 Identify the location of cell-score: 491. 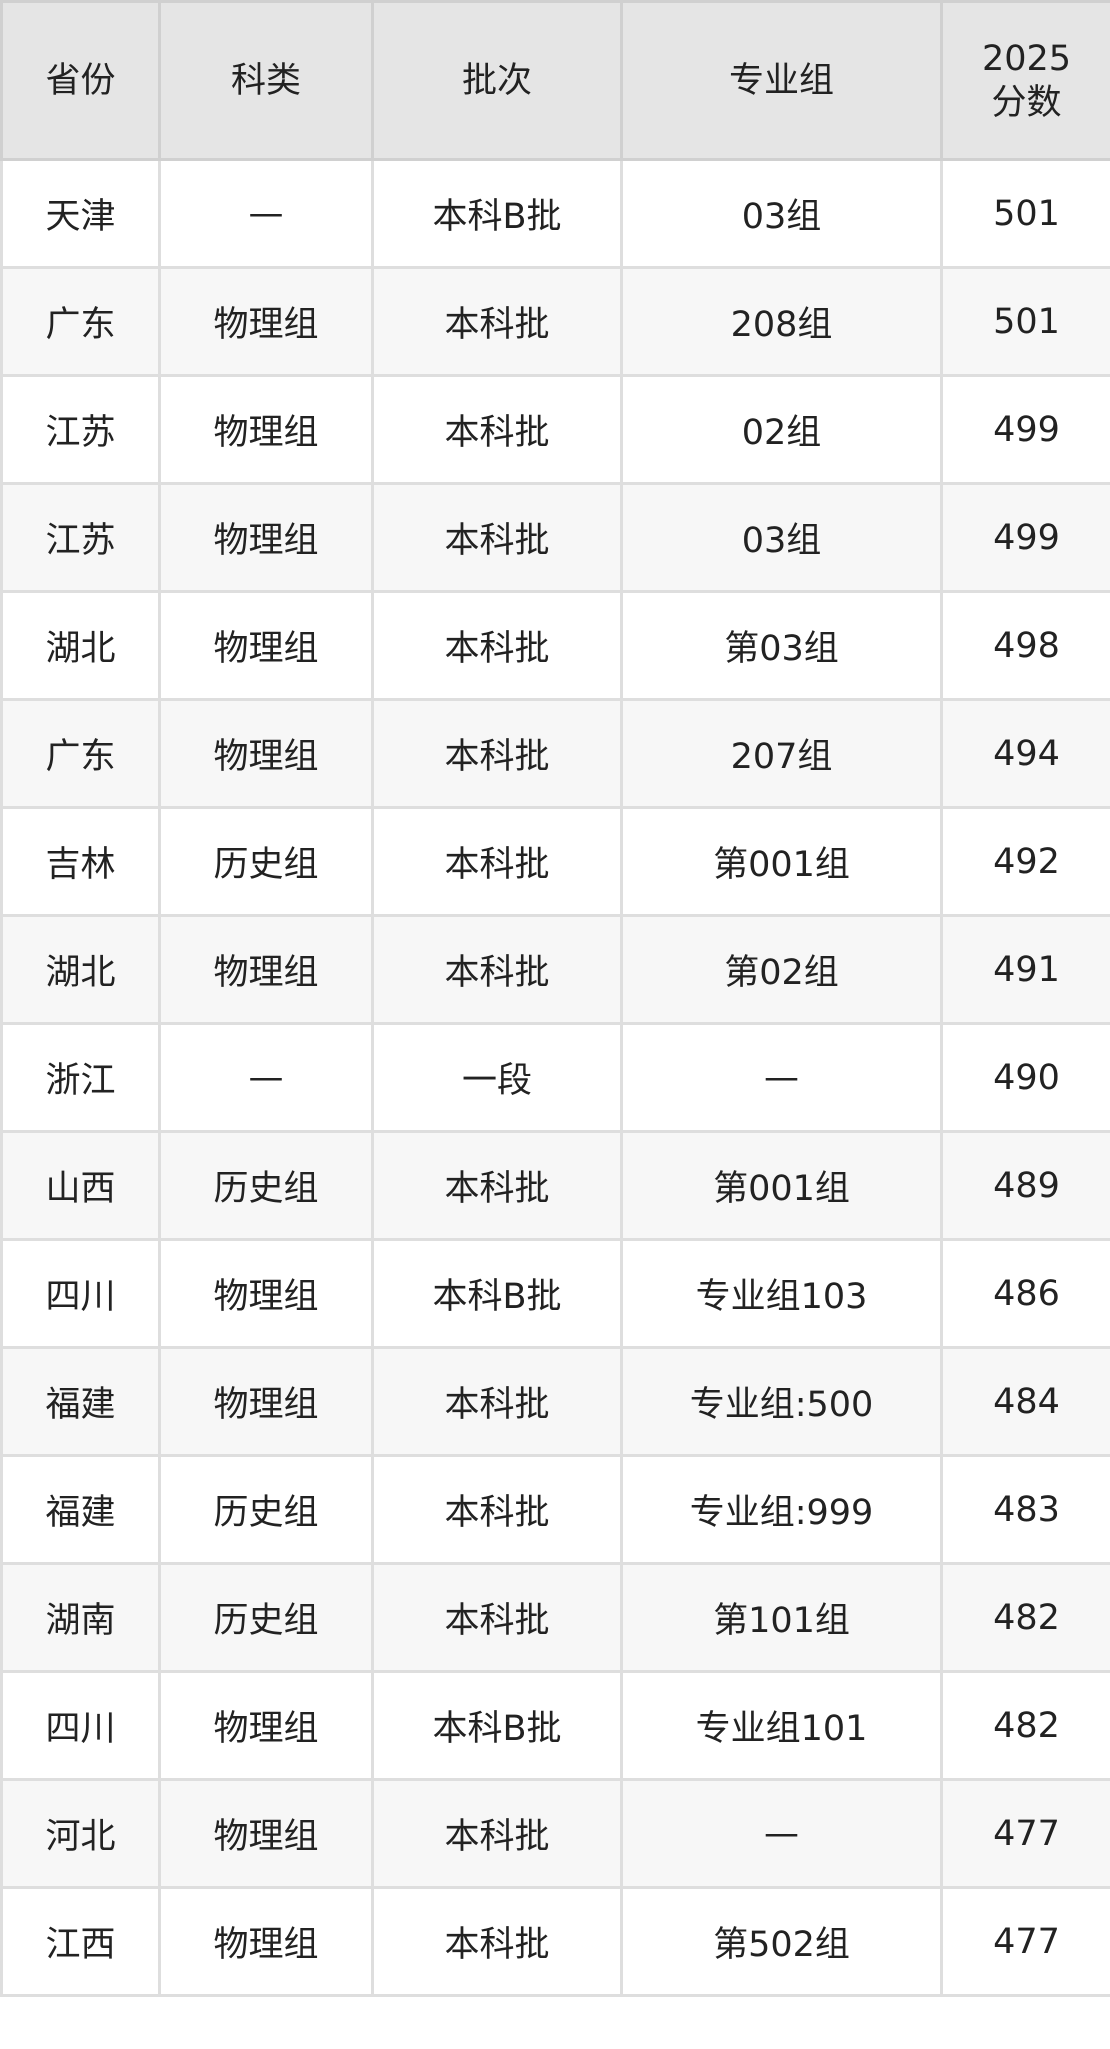
(1025, 969).